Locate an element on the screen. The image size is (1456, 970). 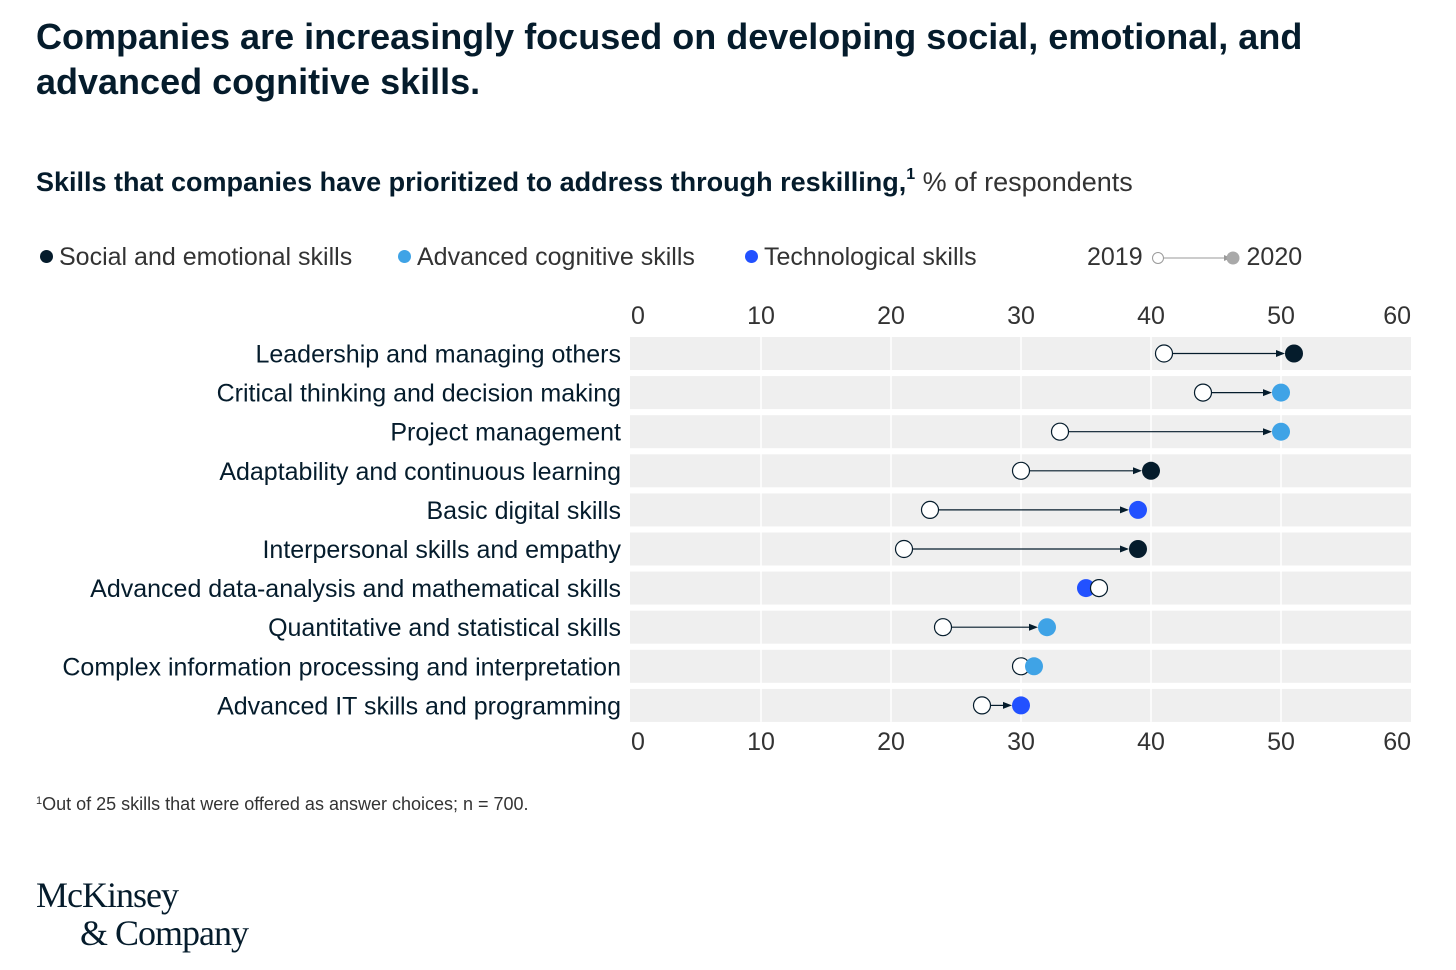
legend-item-technological: Technological skills is located at coordinates (861, 257).